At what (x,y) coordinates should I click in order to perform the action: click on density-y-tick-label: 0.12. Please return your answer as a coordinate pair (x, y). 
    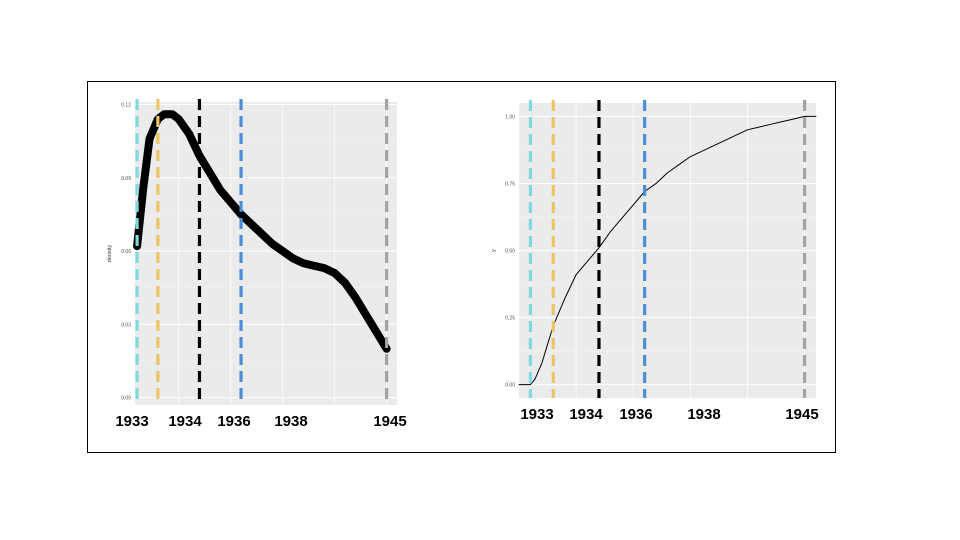
    Looking at the image, I should click on (126, 105).